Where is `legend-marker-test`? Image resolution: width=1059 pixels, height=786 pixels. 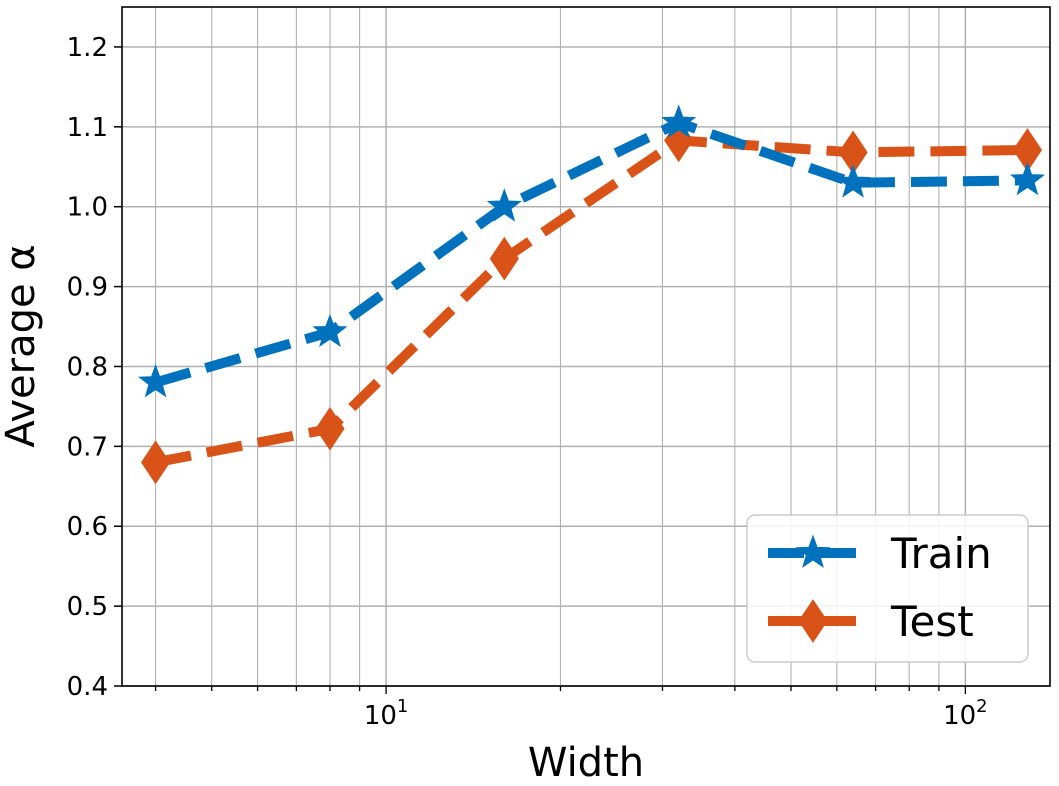 legend-marker-test is located at coordinates (813, 621).